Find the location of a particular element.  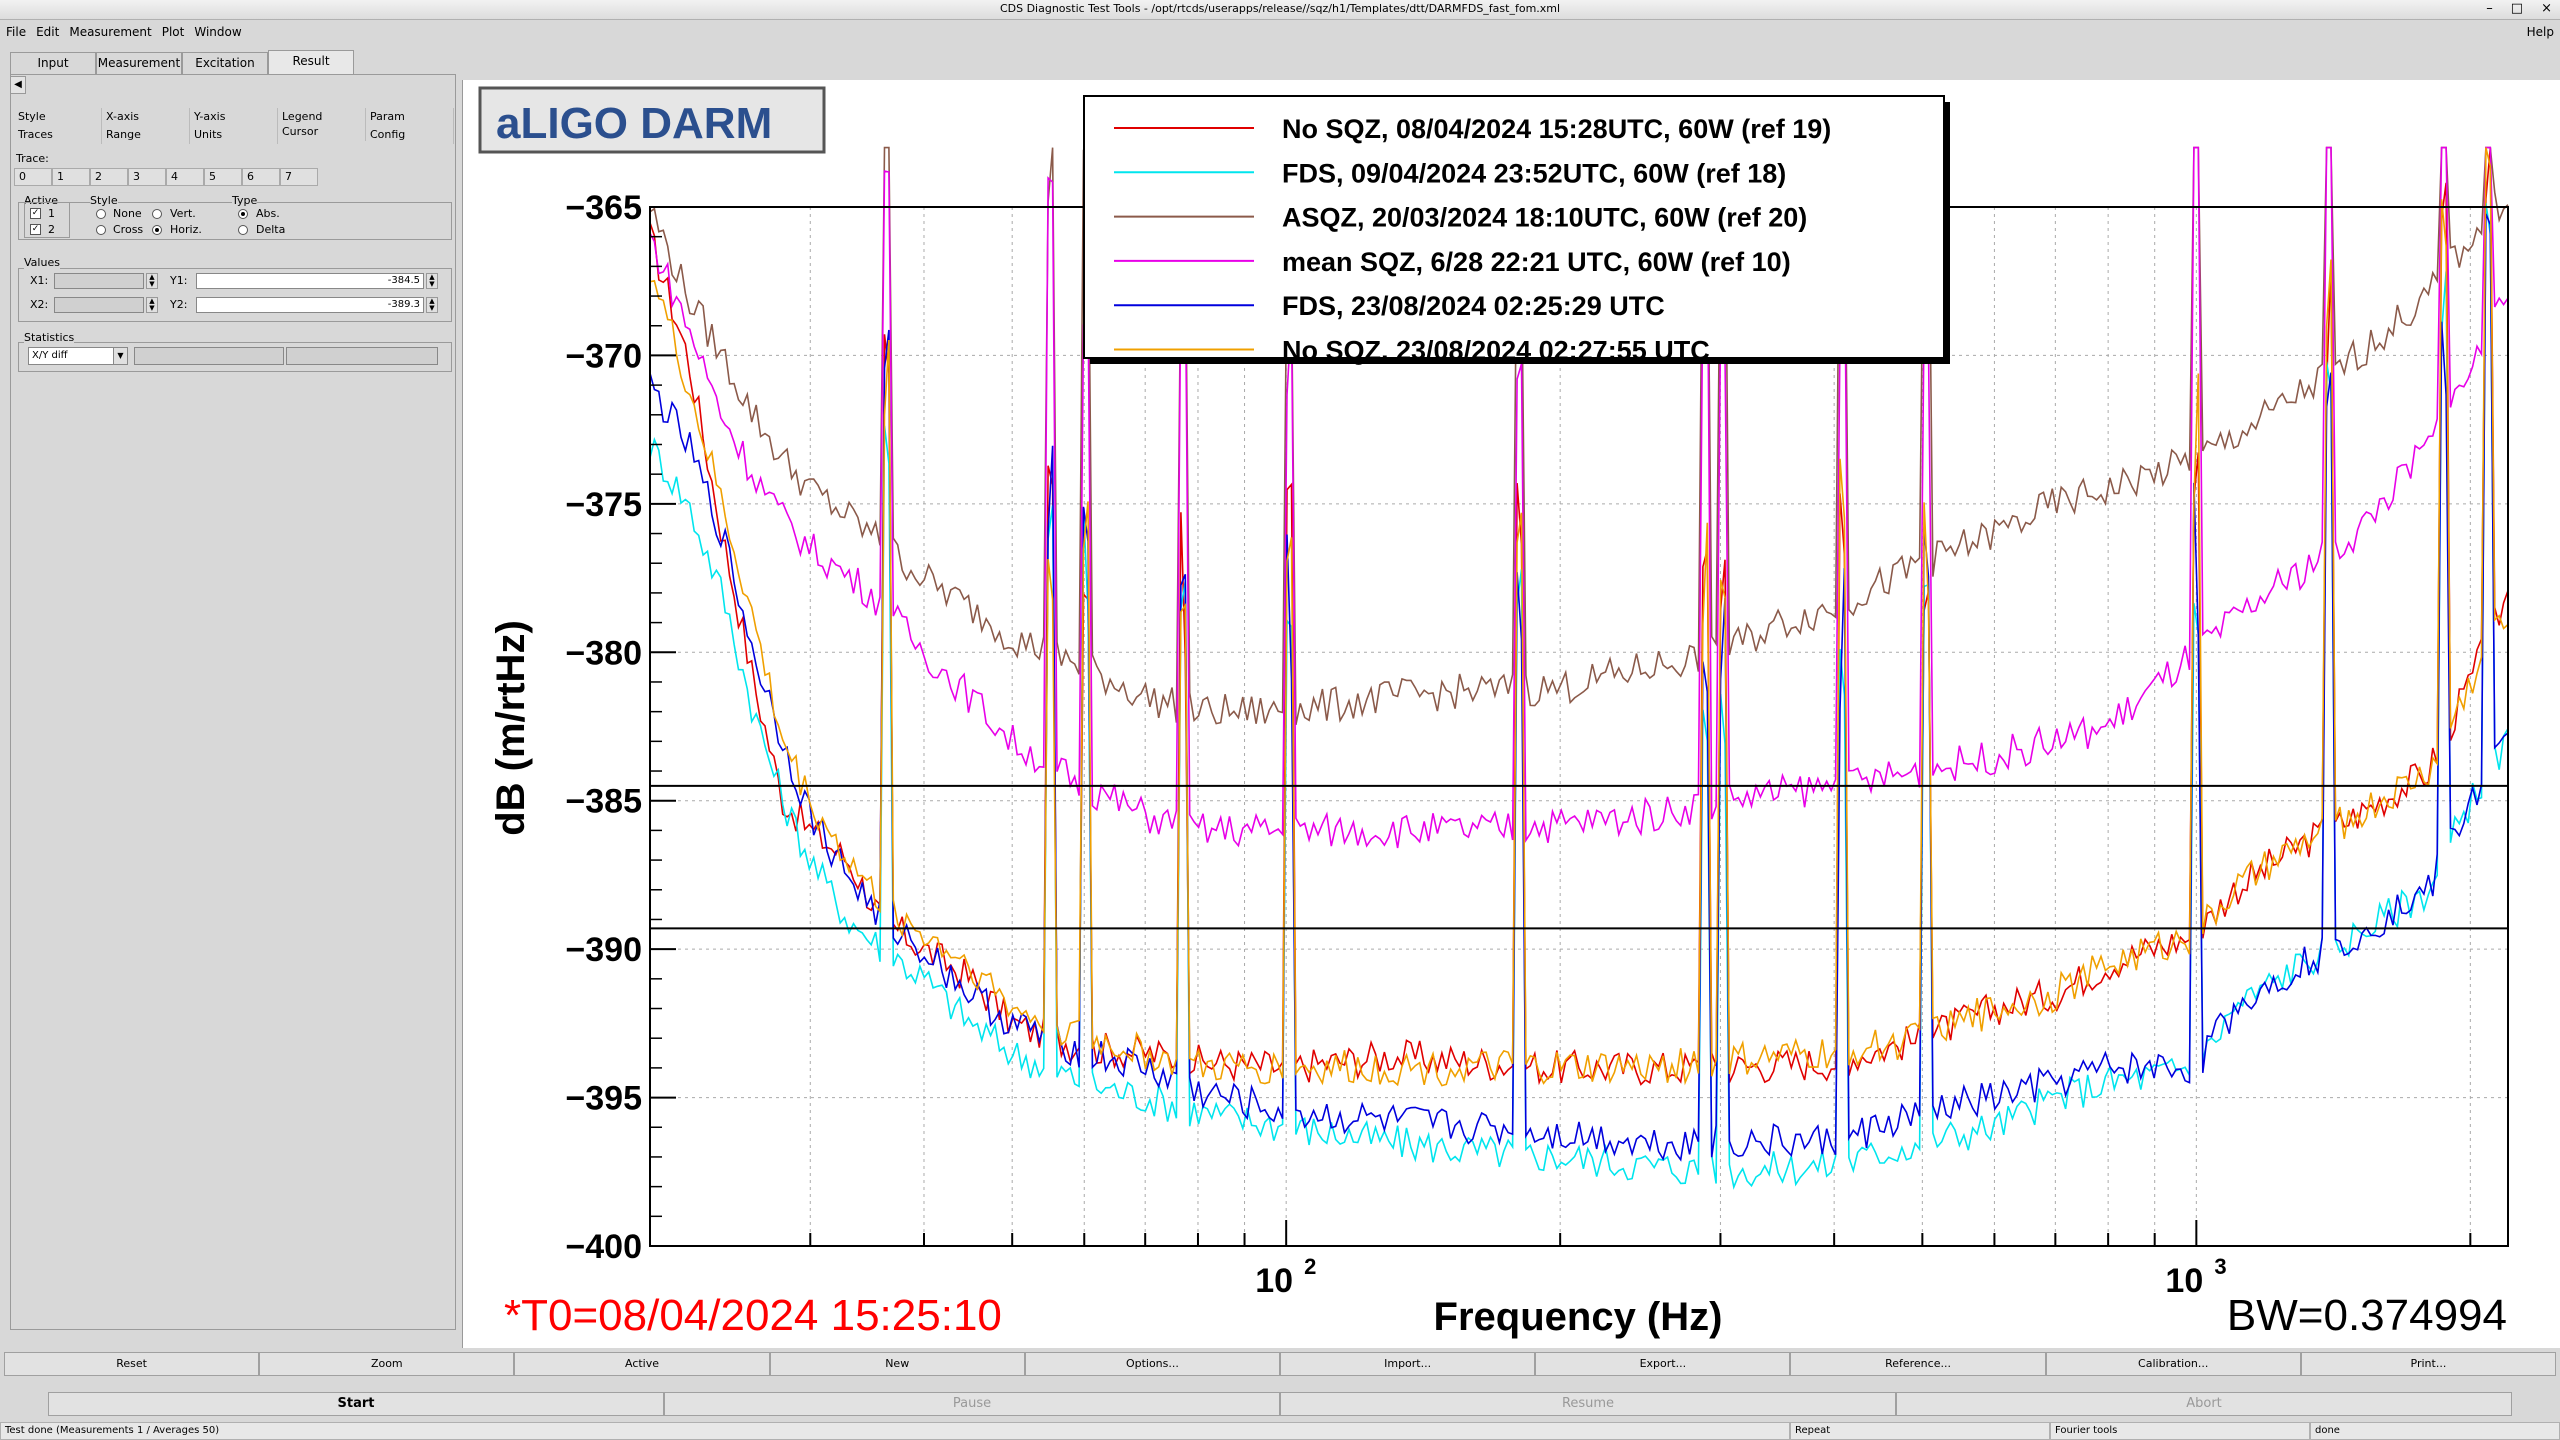

trace-button-5: 5 is located at coordinates (223, 177).